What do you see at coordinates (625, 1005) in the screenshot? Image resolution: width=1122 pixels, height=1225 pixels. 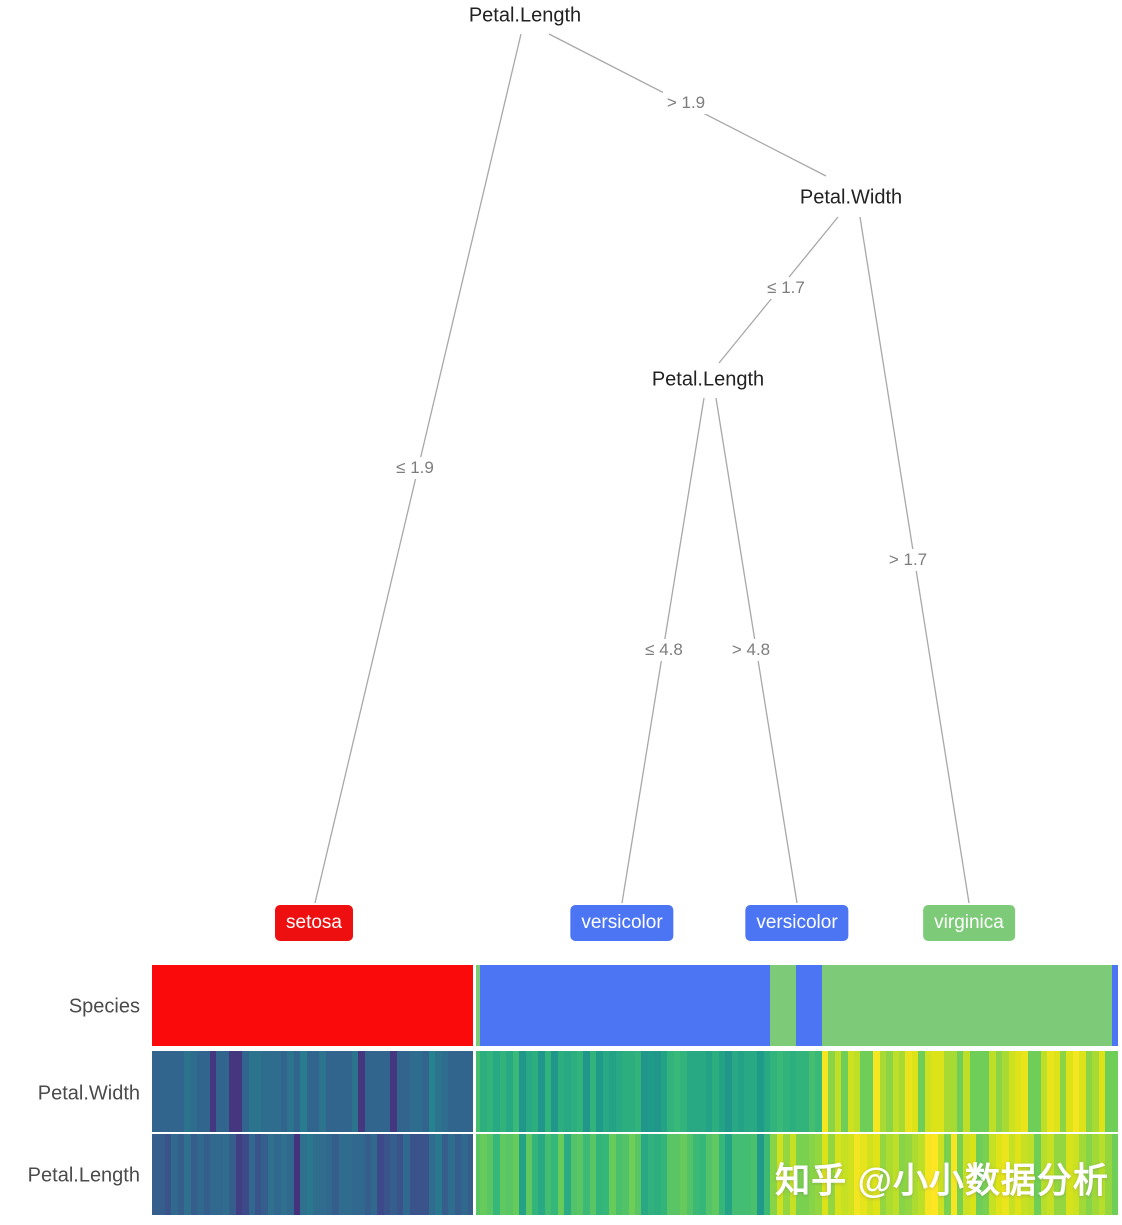 I see `species-band-versicolor` at bounding box center [625, 1005].